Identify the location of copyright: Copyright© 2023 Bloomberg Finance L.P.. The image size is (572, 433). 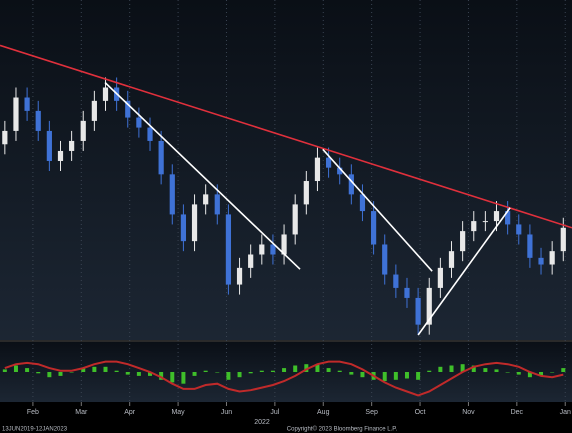
(342, 429).